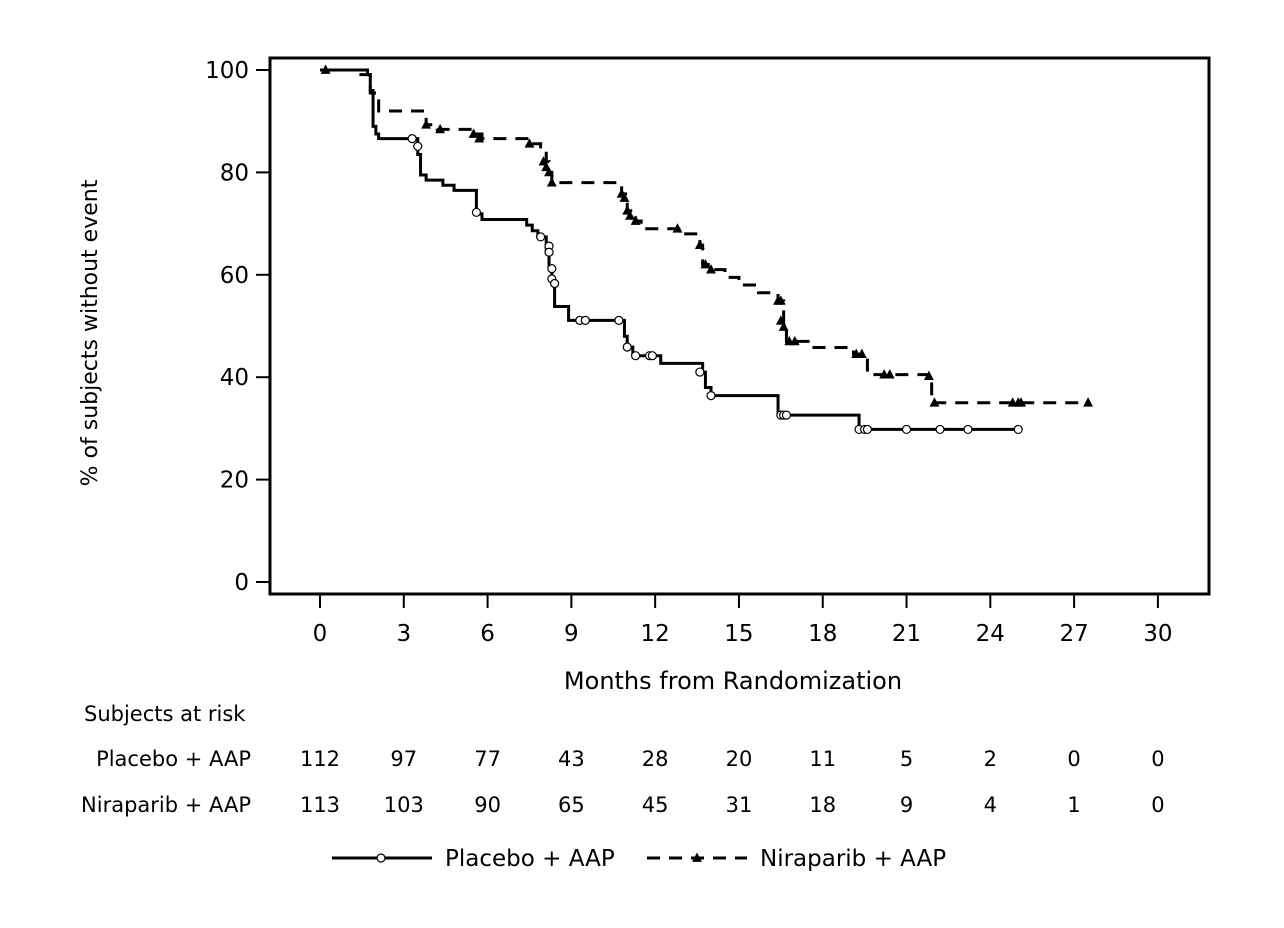 This screenshot has height=928, width=1284. What do you see at coordinates (906, 634) in the screenshot?
I see `x-tick-label: 21` at bounding box center [906, 634].